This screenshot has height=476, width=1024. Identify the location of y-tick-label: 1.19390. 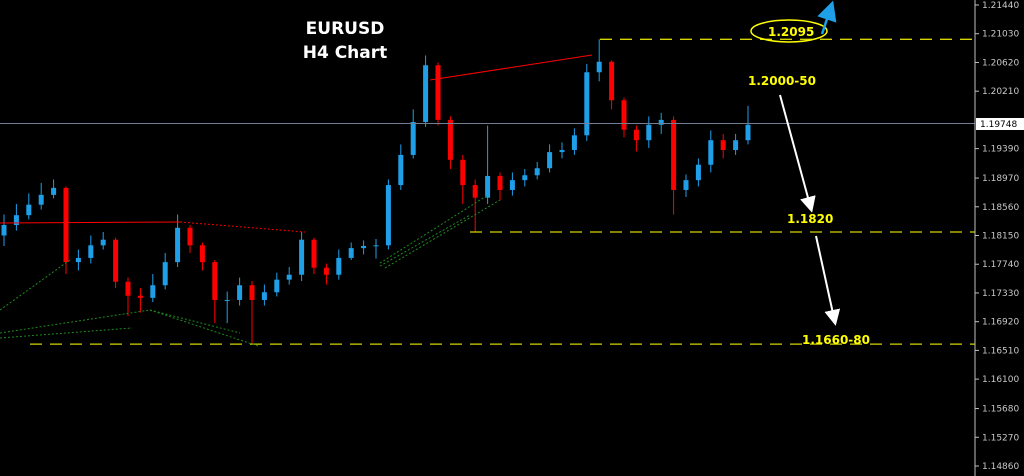
(1000, 150).